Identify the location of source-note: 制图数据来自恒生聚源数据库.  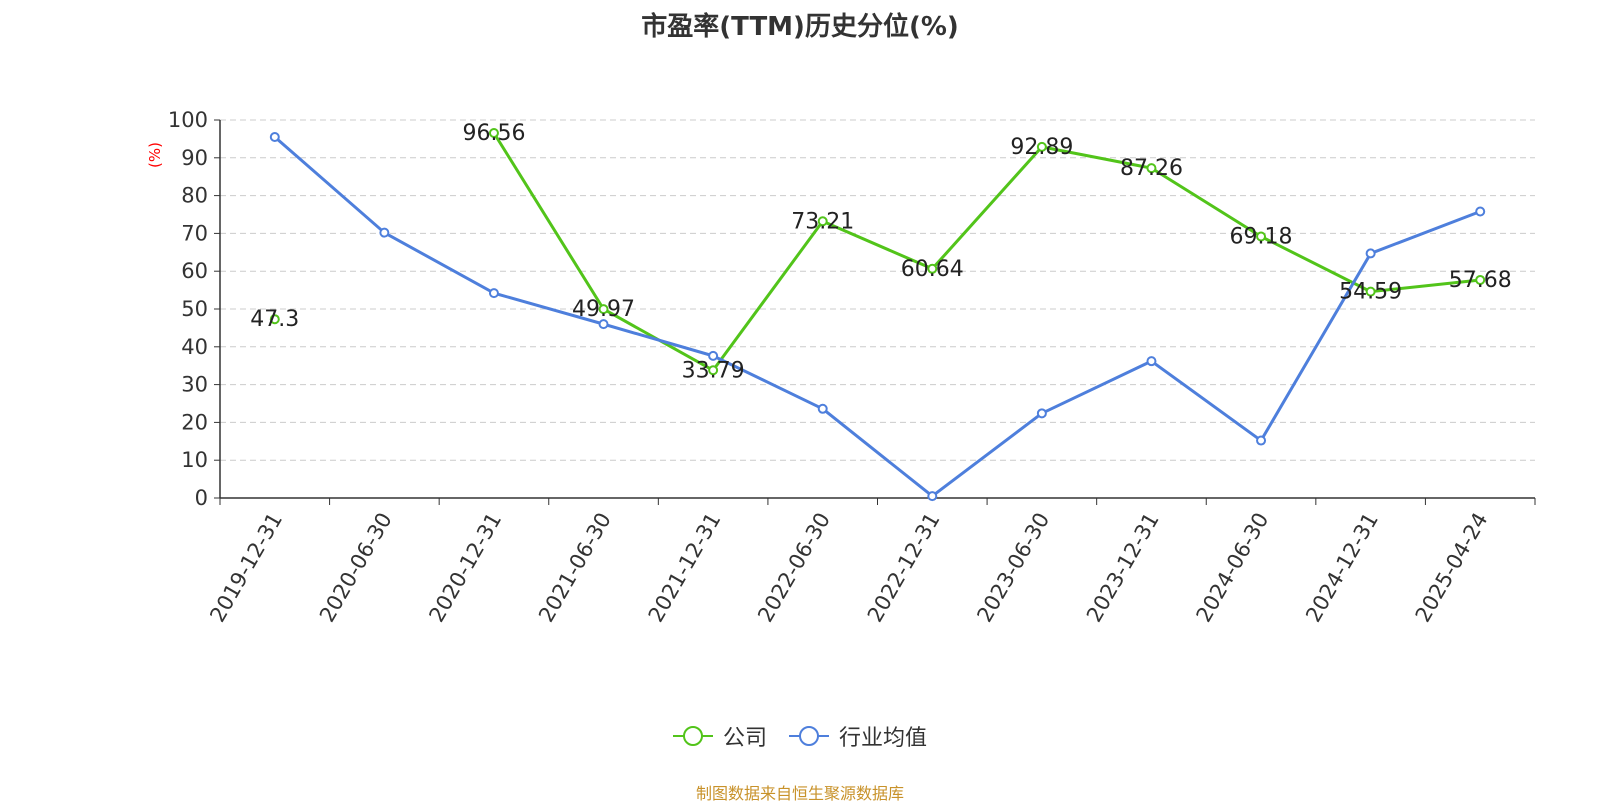
(799, 793).